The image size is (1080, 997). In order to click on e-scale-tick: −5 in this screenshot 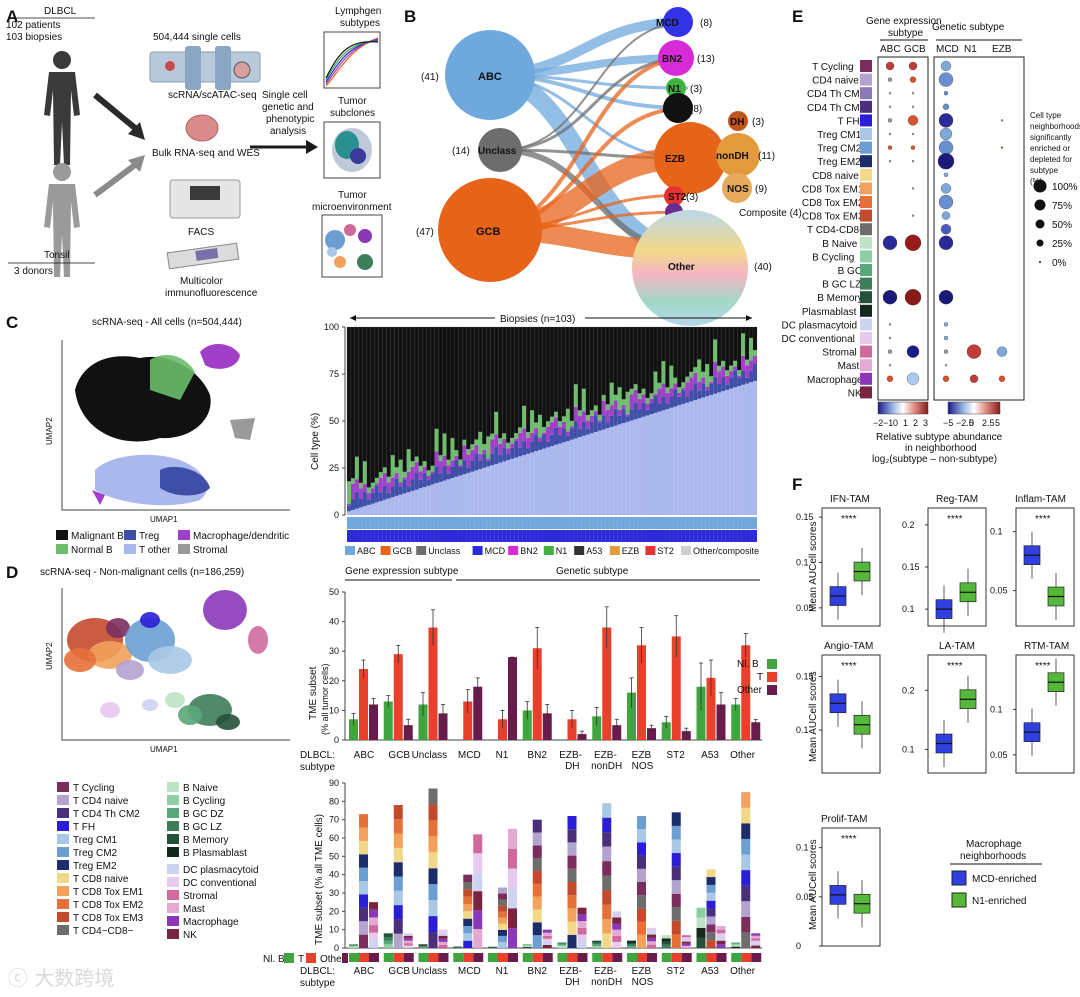, I will do `click(948, 423)`.